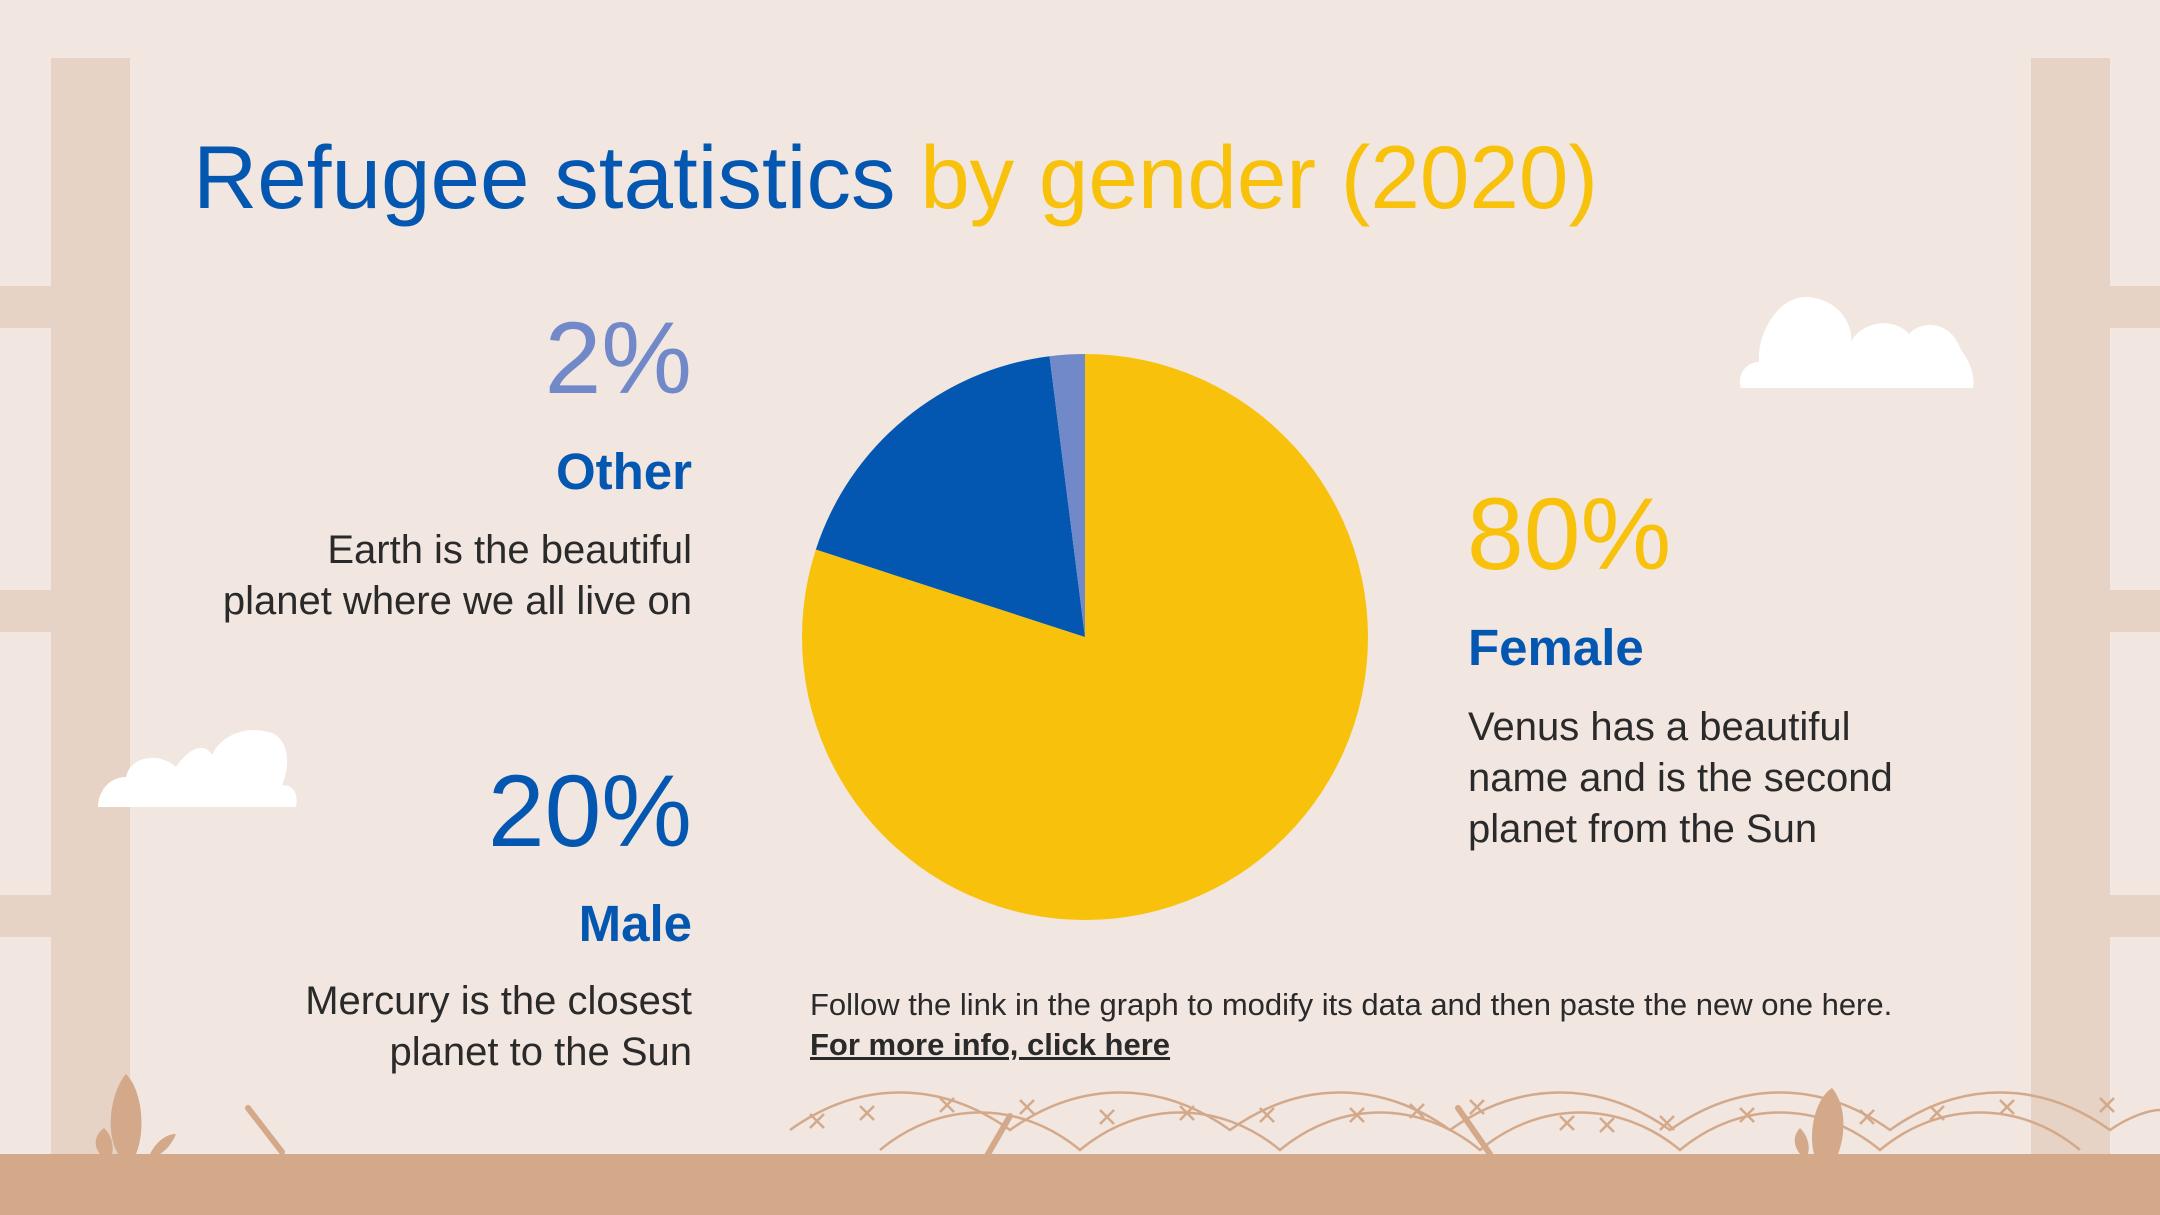 The width and height of the screenshot is (2160, 1215). Describe the element at coordinates (498, 1001) in the screenshot. I see `male-description-line: Mercury is the closest` at that location.